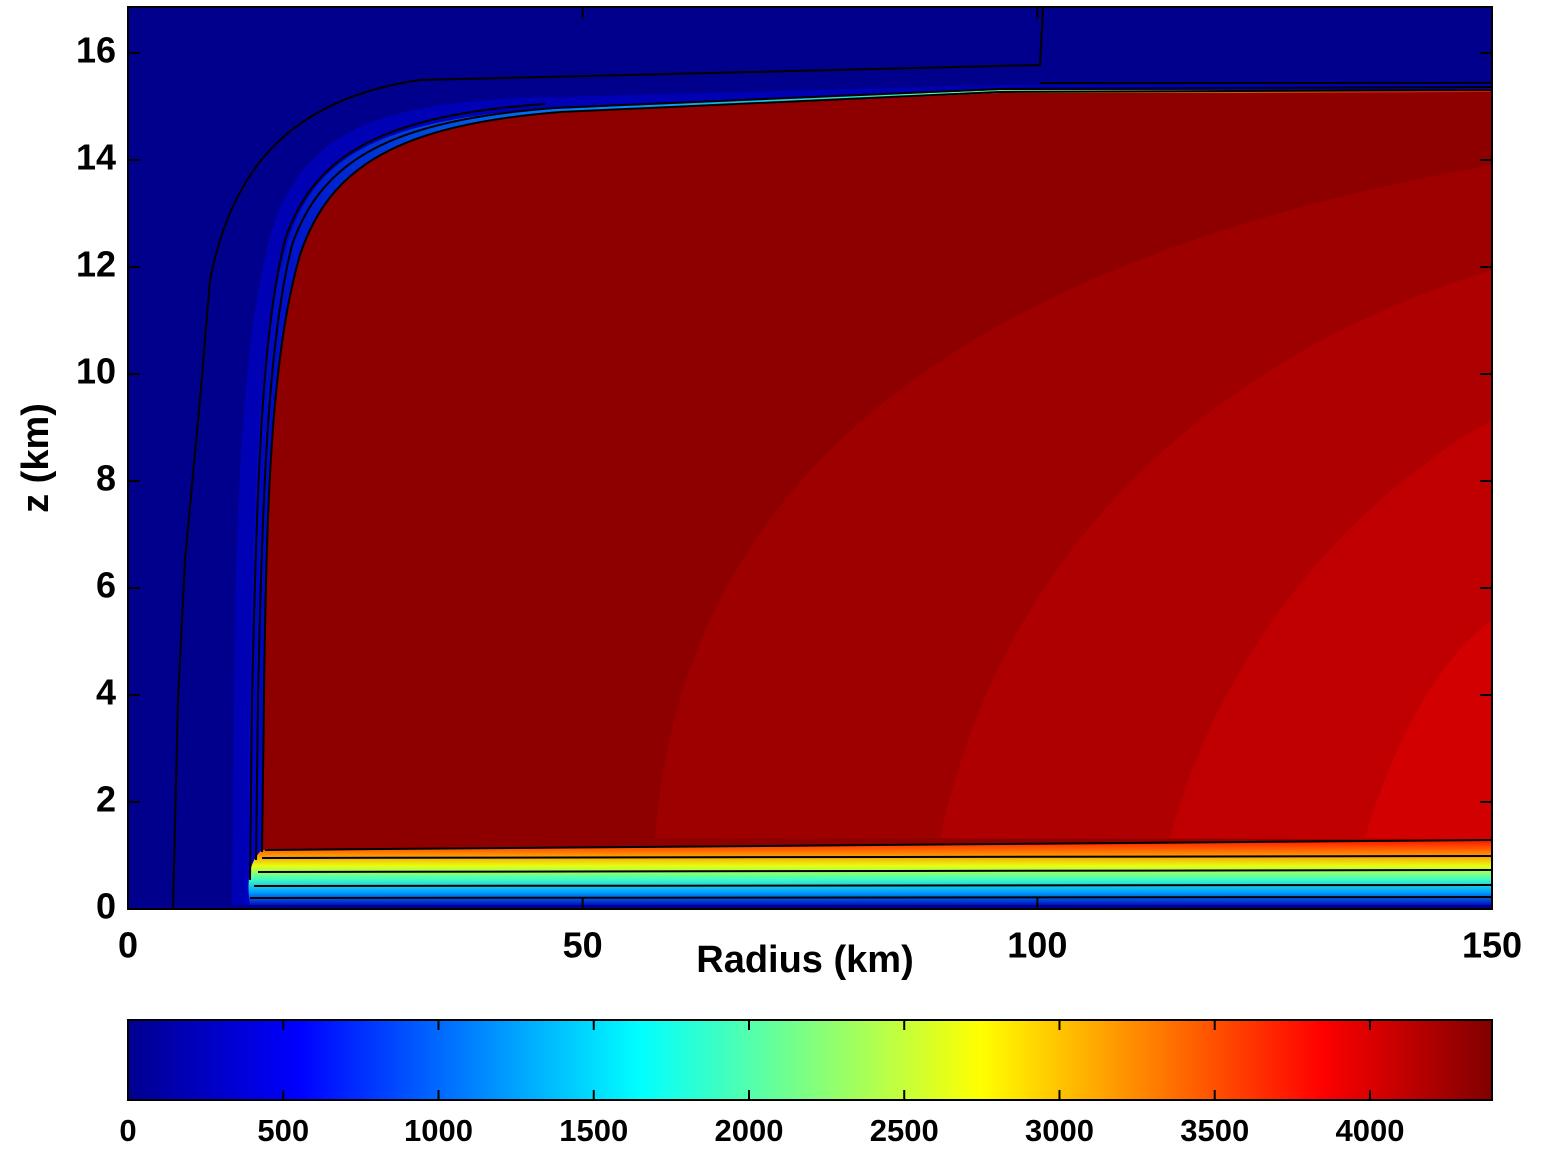  What do you see at coordinates (36, 458) in the screenshot?
I see `y-axis-label: z (km)` at bounding box center [36, 458].